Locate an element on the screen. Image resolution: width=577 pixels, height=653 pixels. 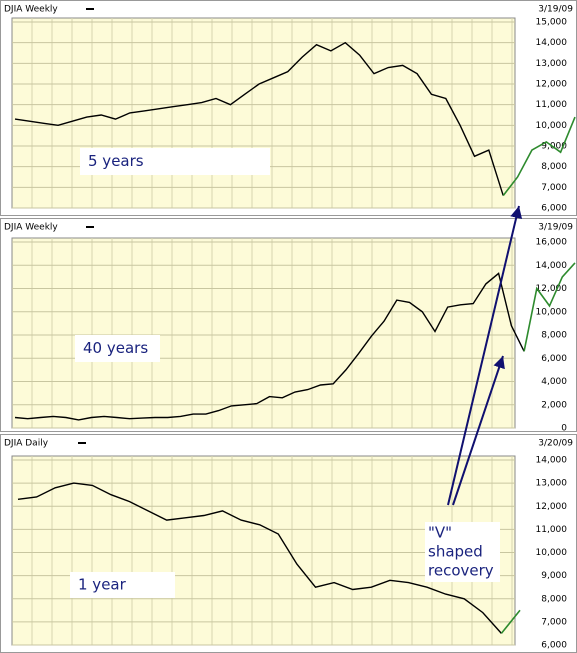
y-tick-label: 16,000 is located at coordinates (552, 243).